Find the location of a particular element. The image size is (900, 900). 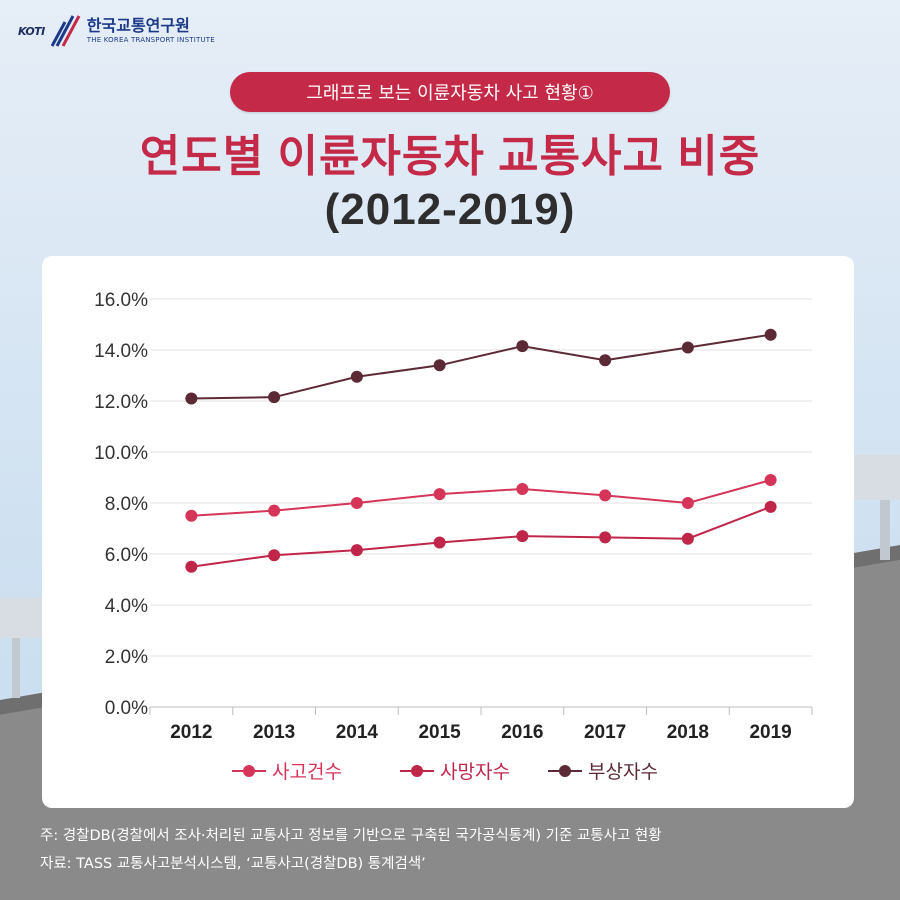

y-tick-label: 10.0% is located at coordinates (121, 453).